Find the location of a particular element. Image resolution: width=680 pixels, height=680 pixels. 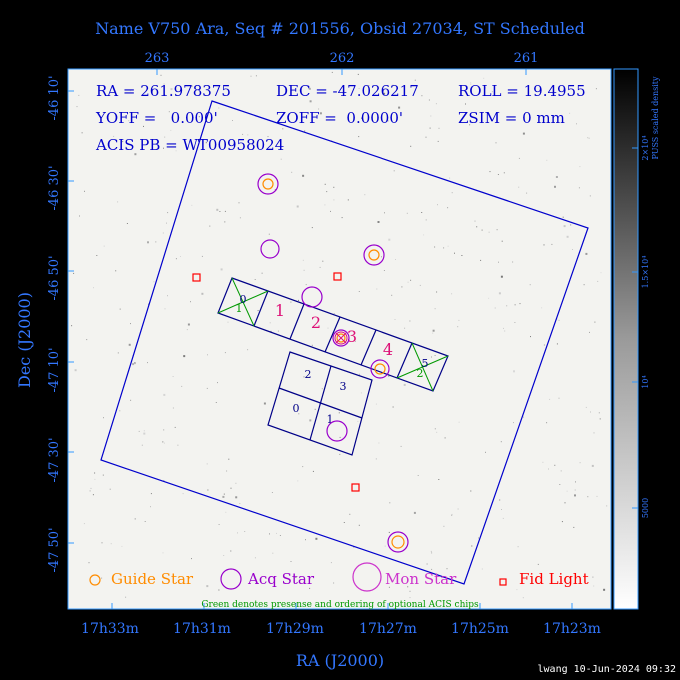

optional-chip-order: 2 is located at coordinates (420, 373).